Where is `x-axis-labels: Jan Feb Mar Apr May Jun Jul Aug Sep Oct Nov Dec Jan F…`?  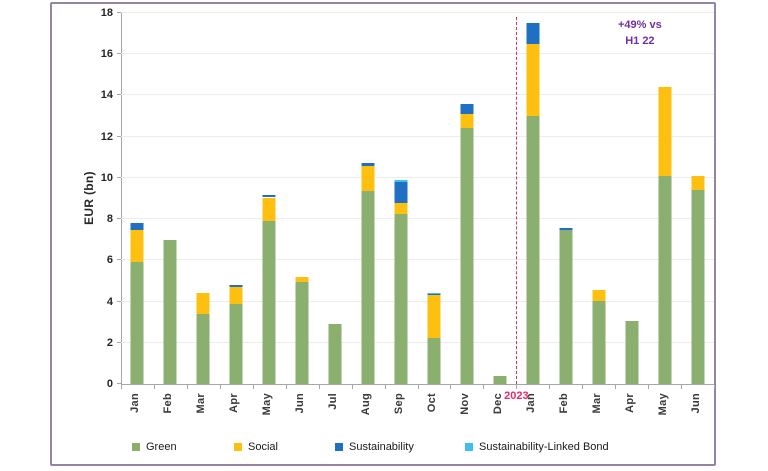
x-axis-labels: Jan Feb Mar Apr May Jun Jul Aug Sep Oct Nov Dec Jan F… is located at coordinates (417, 406).